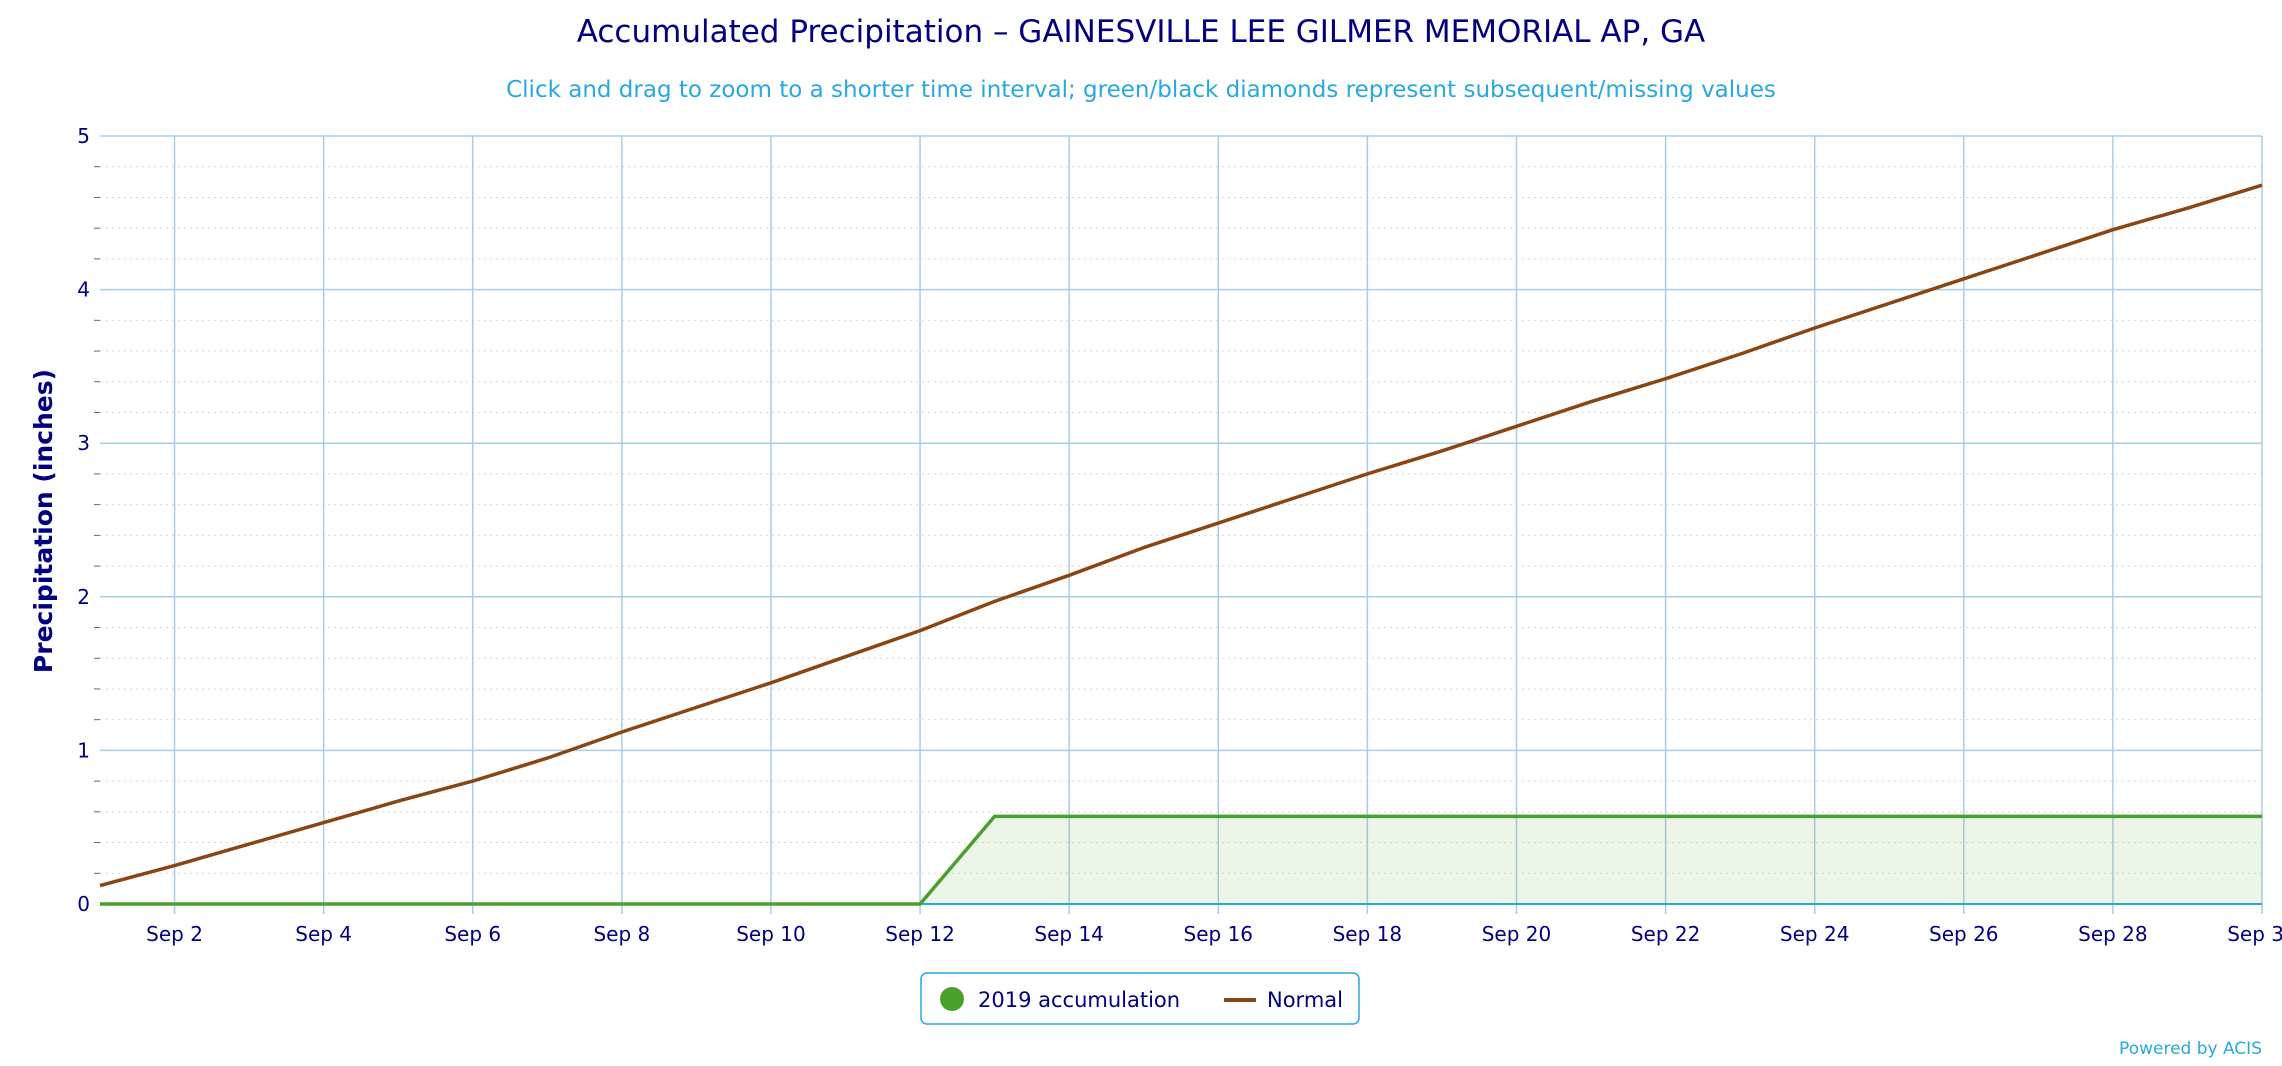  What do you see at coordinates (43, 521) in the screenshot?
I see `y-axis-title: Precipitation (inches)` at bounding box center [43, 521].